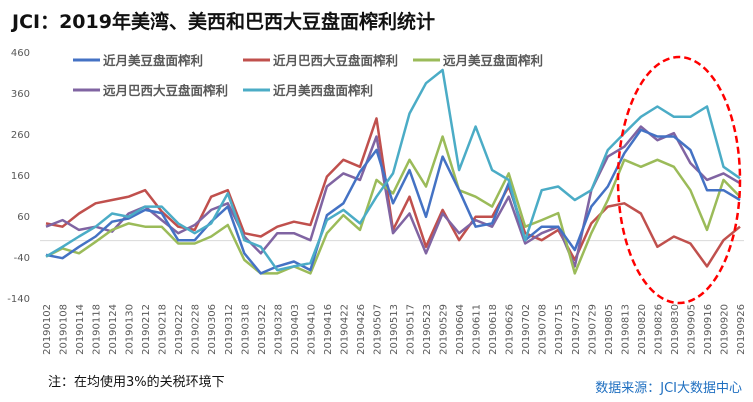 This screenshot has height=402, width=753. What do you see at coordinates (23, 217) in the screenshot?
I see `y-tick-label: 60` at bounding box center [23, 217].